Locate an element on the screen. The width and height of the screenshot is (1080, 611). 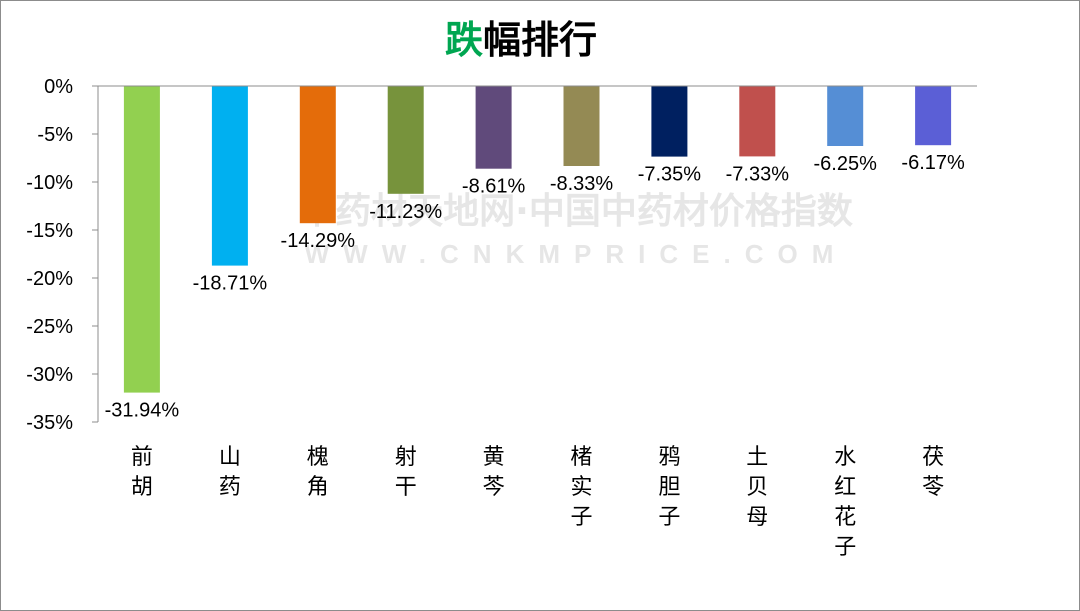
y-tick-label: -5% is located at coordinates (55, 135).